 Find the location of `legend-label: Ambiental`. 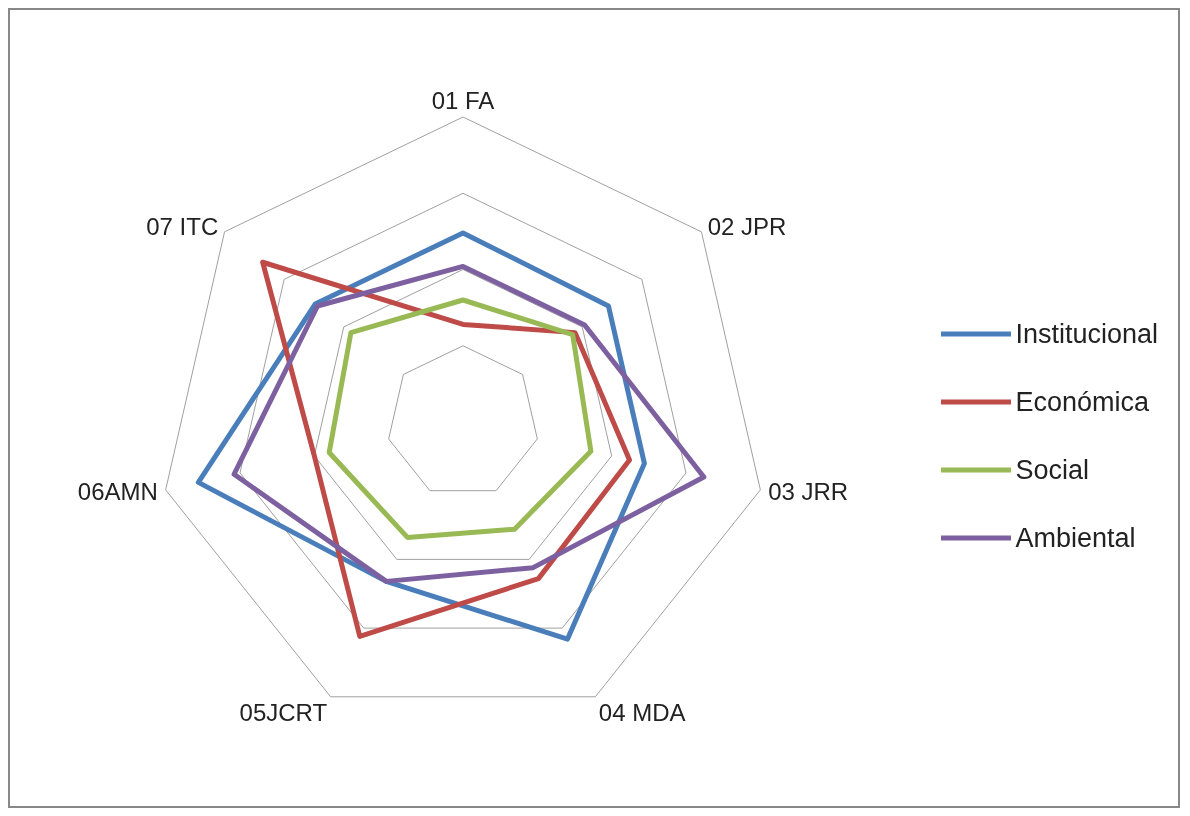

legend-label: Ambiental is located at coordinates (1075, 538).